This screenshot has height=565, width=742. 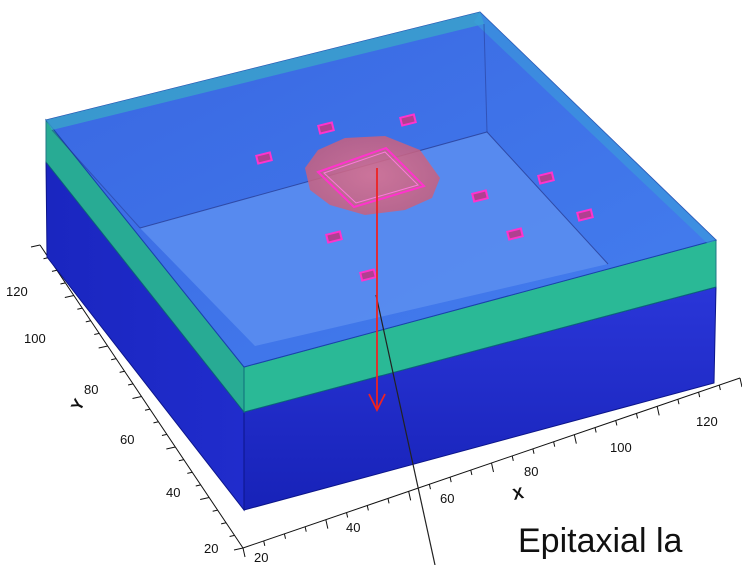 What do you see at coordinates (621, 447) in the screenshot?
I see `x-tick-label-100: 100` at bounding box center [621, 447].